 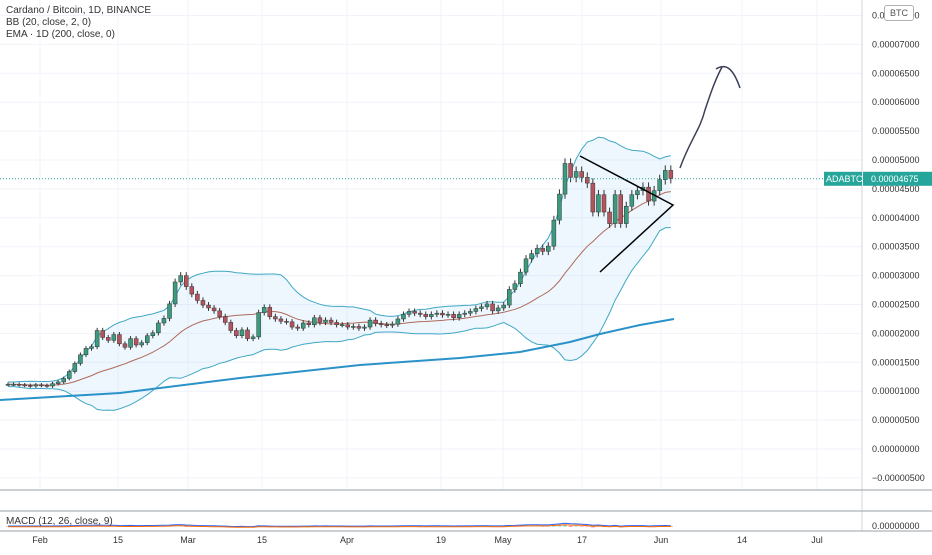 I want to click on breakout-arrow-head, so click(x=728, y=77).